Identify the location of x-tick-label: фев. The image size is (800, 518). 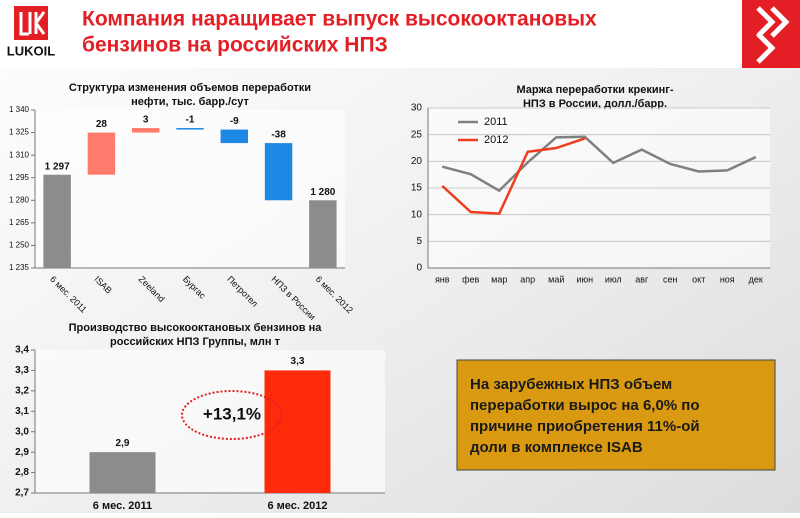
(470, 279).